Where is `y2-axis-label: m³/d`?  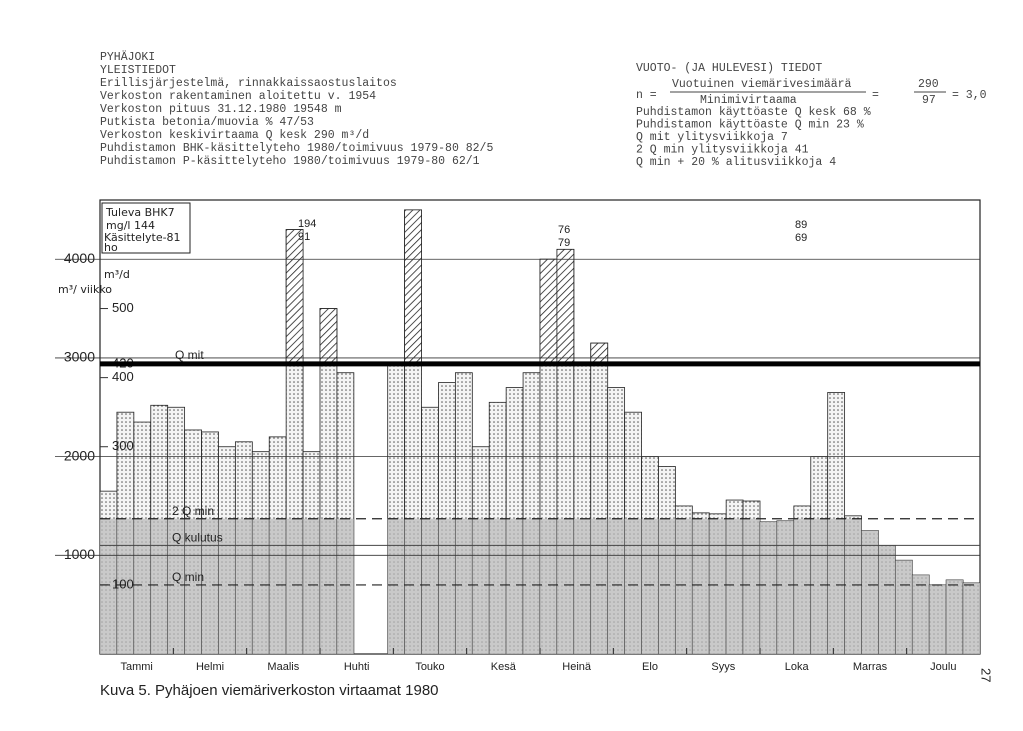 y2-axis-label: m³/d is located at coordinates (117, 274).